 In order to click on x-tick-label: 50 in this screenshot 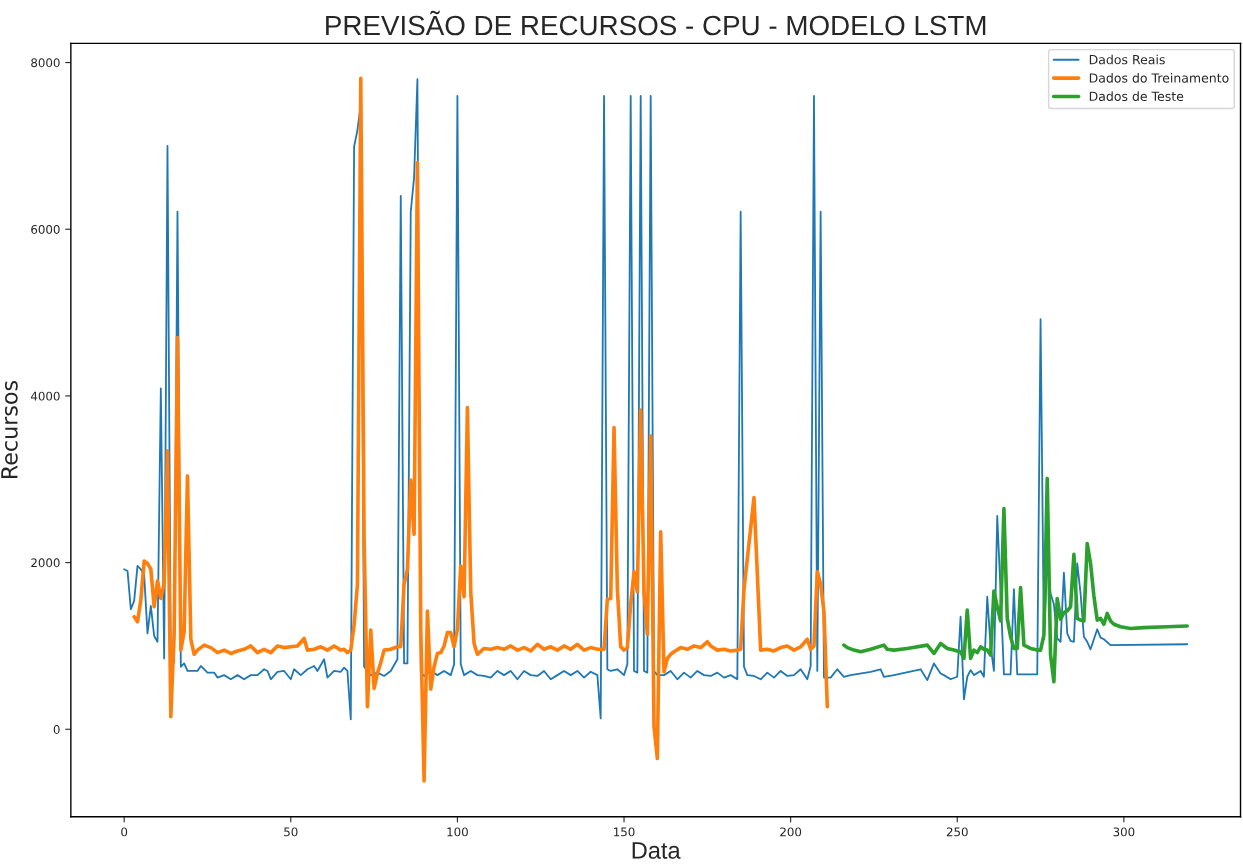, I will do `click(291, 832)`.